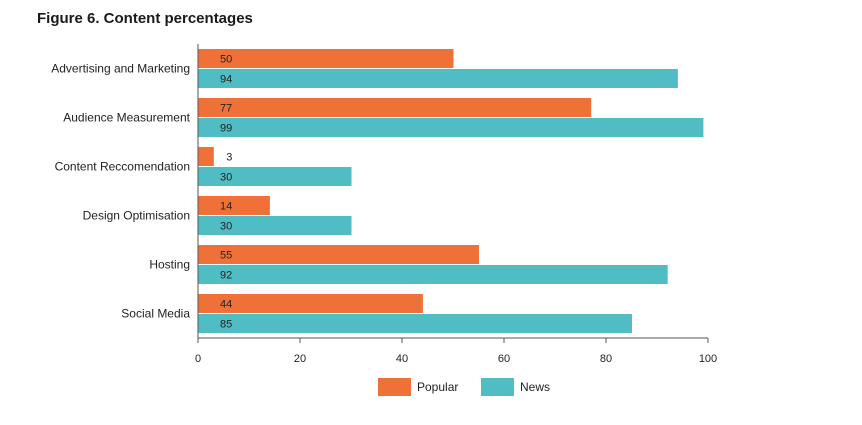 The width and height of the screenshot is (862, 425). I want to click on data-label-popular: 55, so click(226, 256).